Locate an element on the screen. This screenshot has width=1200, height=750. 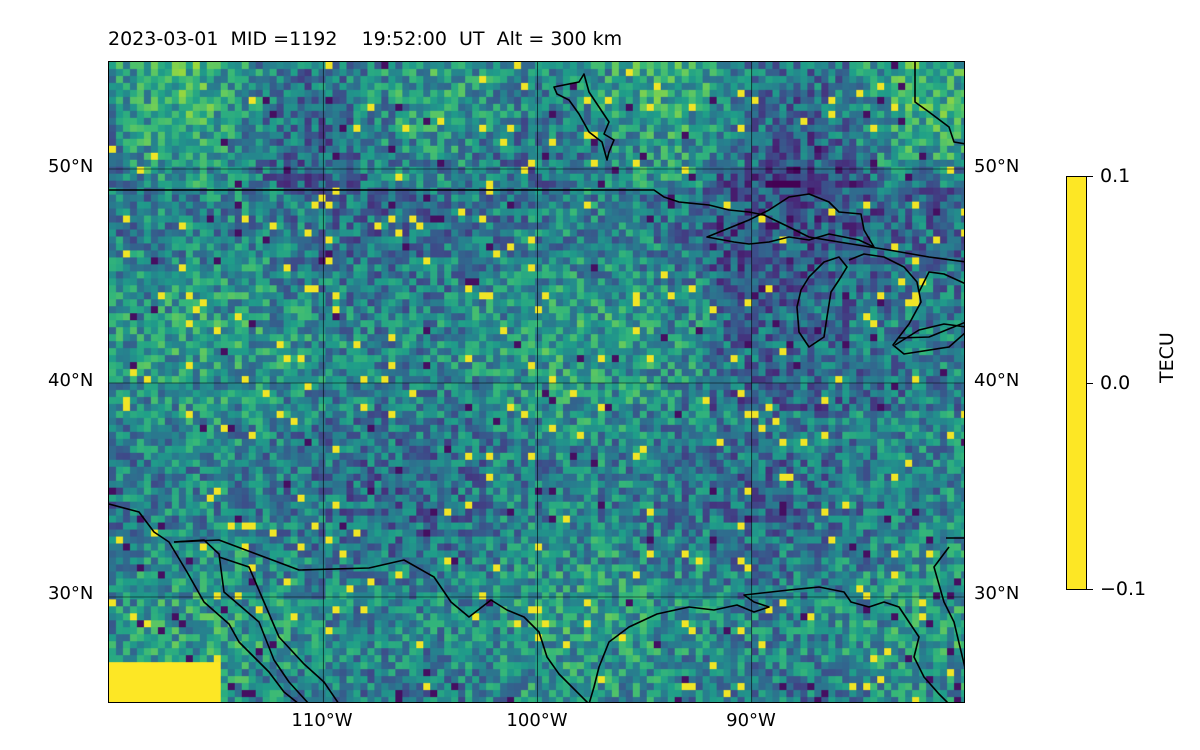
lon-label-100w: 100°W is located at coordinates (537, 720).